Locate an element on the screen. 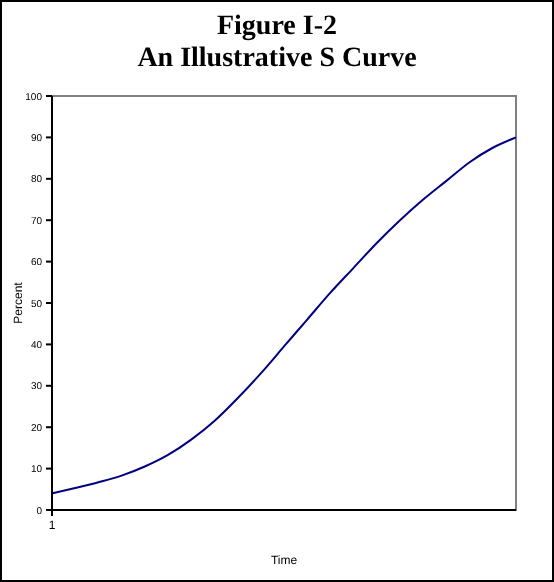  chart-title: Figure I-2 An Illustrative S Curve is located at coordinates (277, 44).